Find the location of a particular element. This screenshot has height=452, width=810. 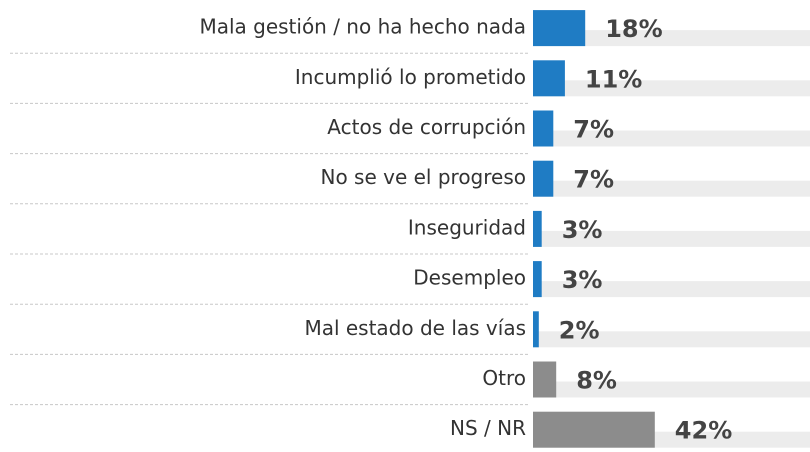

category-label: Mal estado de las vías is located at coordinates (415, 328).